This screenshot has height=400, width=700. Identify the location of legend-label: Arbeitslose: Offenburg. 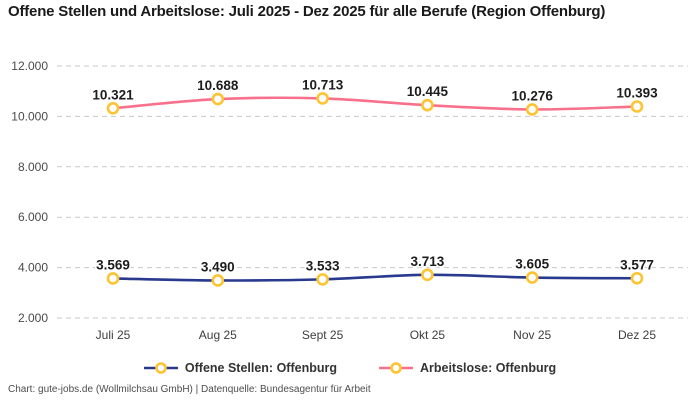
(488, 368).